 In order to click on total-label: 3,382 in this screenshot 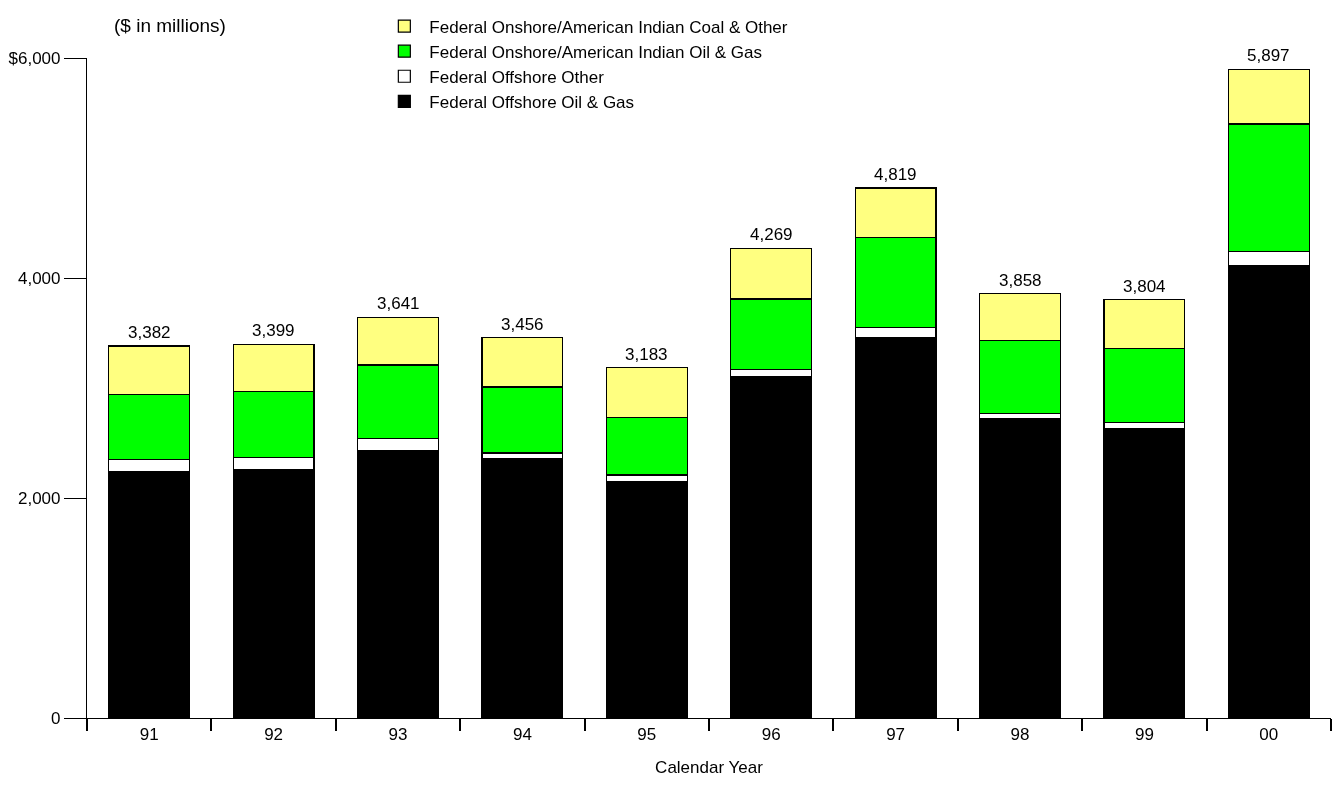, I will do `click(149, 332)`.